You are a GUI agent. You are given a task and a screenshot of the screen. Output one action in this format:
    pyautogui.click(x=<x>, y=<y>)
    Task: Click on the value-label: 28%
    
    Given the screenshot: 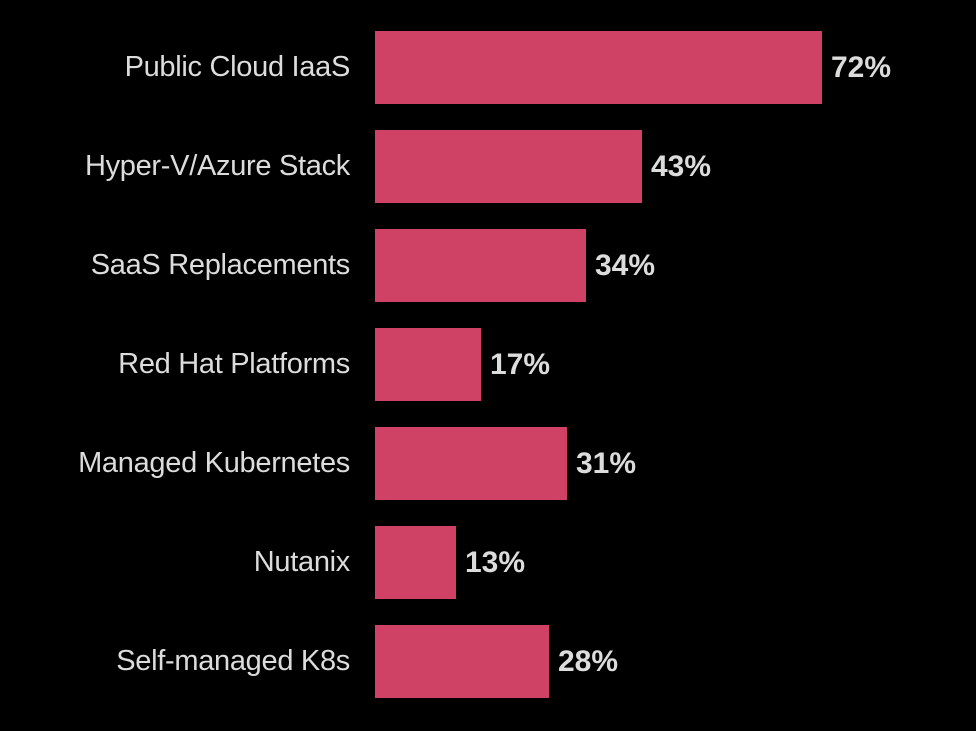 What is the action you would take?
    pyautogui.click(x=588, y=661)
    